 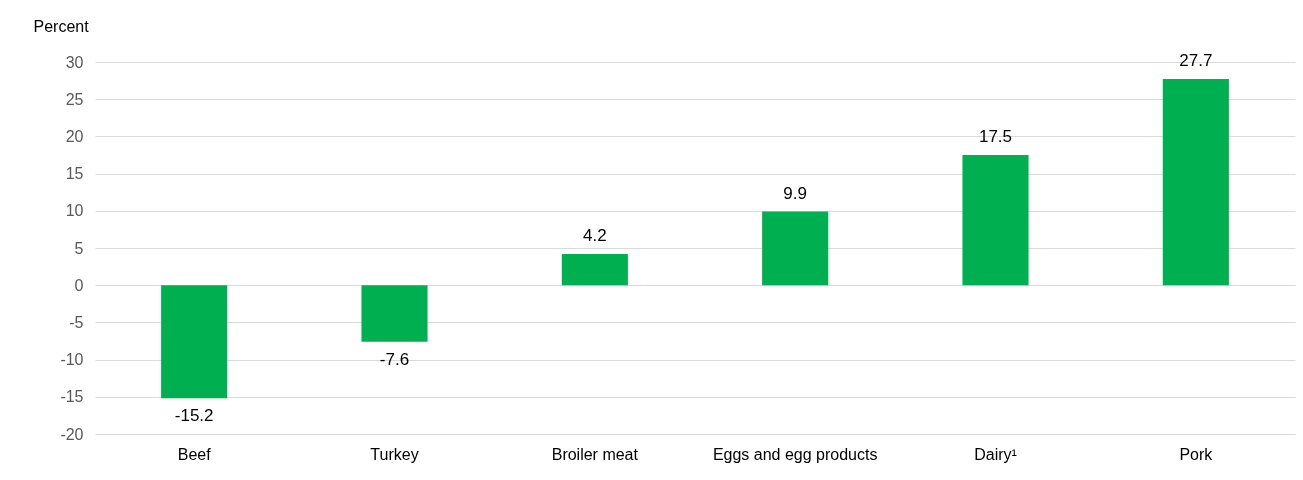 What do you see at coordinates (595, 235) in the screenshot?
I see `data-label: 4.2` at bounding box center [595, 235].